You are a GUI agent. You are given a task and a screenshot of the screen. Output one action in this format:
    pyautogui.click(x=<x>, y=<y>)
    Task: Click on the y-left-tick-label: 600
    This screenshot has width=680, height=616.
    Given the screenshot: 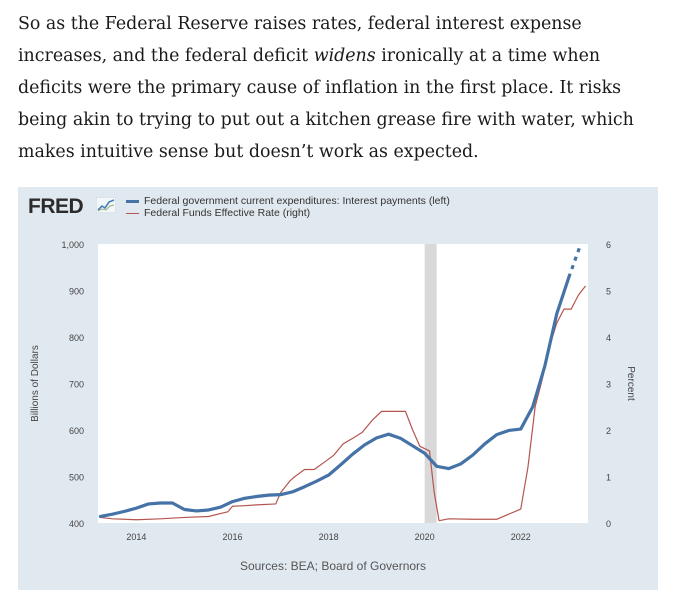 What is the action you would take?
    pyautogui.click(x=76, y=431)
    